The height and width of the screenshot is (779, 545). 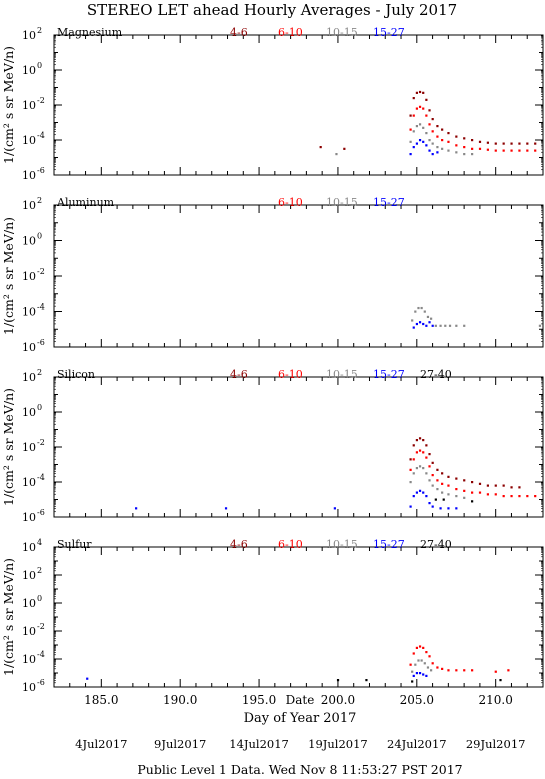 I want to click on date-tick-label: 29Jul2017, so click(x=496, y=744).